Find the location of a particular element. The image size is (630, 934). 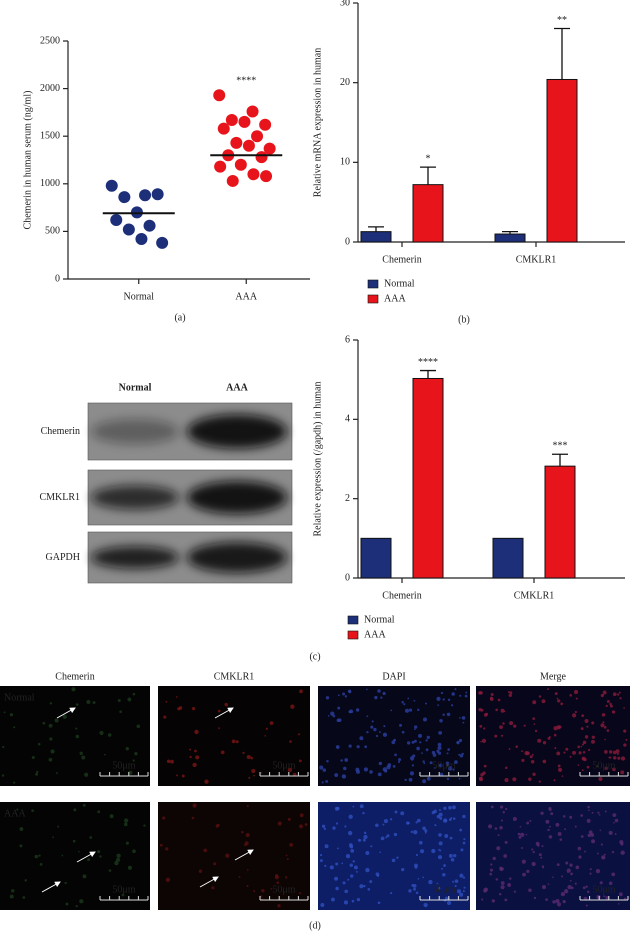

legend-swatch is located at coordinates (353, 620).